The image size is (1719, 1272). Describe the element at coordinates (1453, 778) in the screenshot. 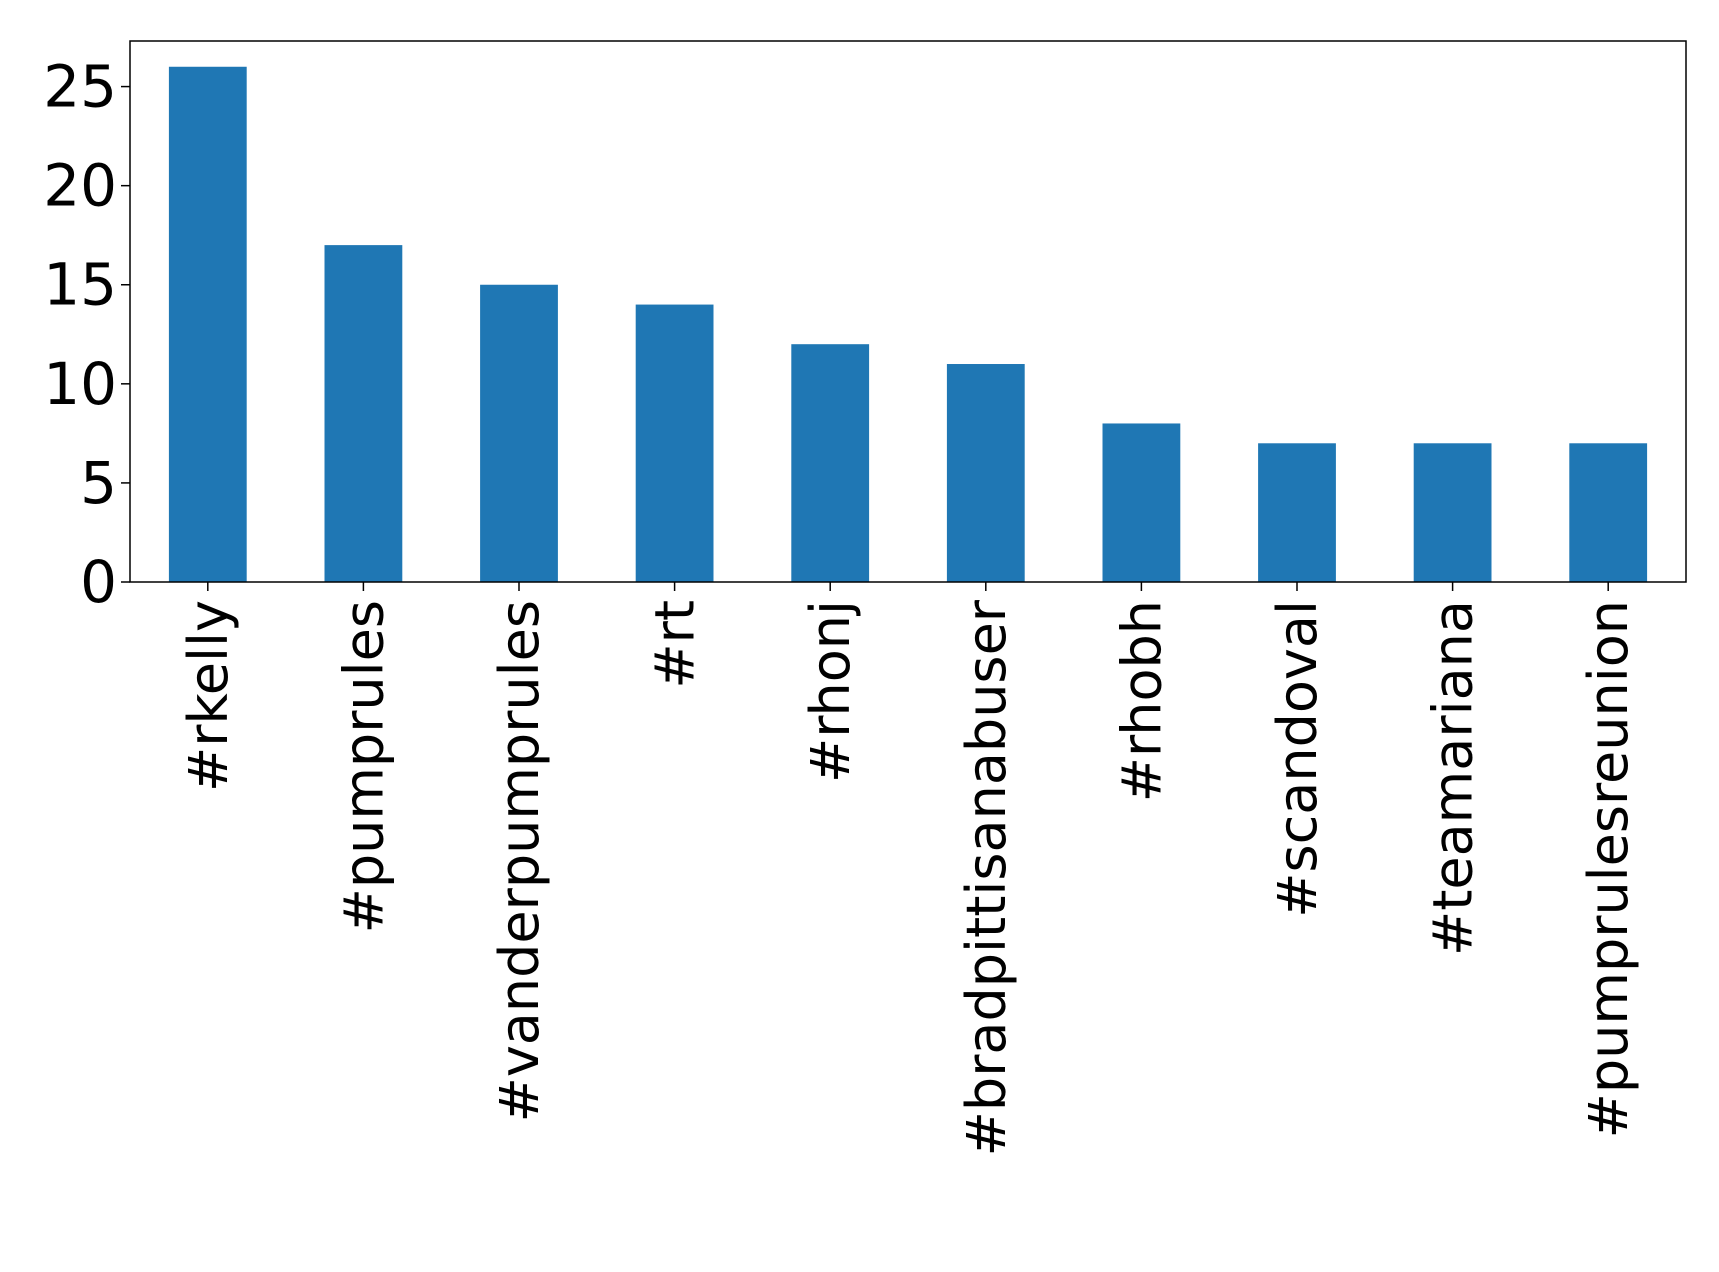

I see `x-tick-label: #teamariana` at that location.